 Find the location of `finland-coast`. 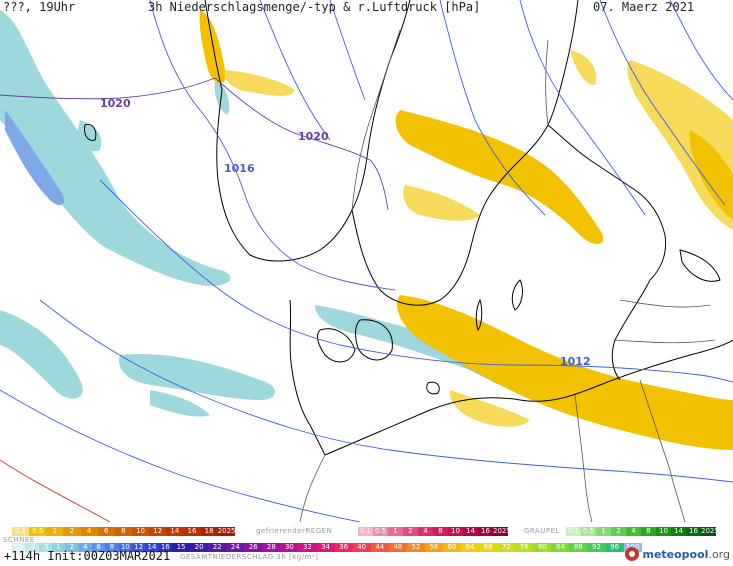

finland-coast is located at coordinates (607, 202).